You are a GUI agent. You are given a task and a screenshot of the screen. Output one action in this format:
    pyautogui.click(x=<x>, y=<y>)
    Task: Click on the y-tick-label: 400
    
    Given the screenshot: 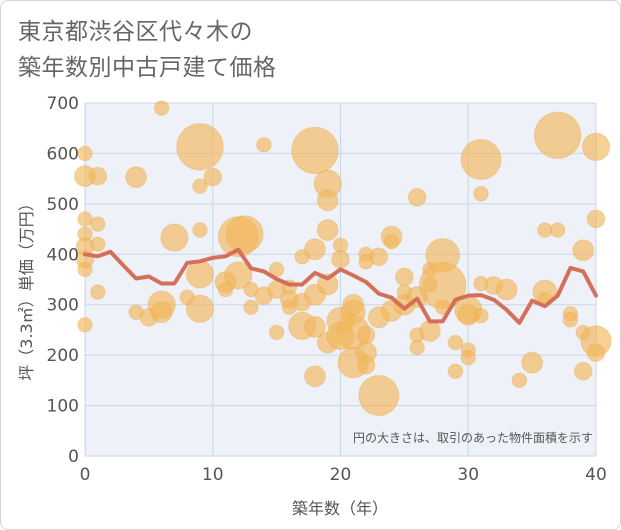 What is the action you would take?
    pyautogui.click(x=63, y=255)
    